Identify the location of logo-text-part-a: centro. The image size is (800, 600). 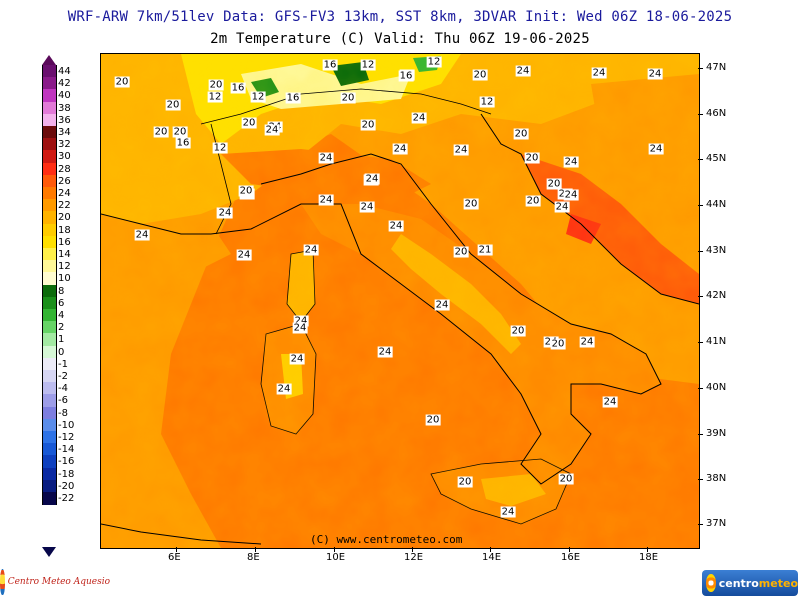
(738, 583).